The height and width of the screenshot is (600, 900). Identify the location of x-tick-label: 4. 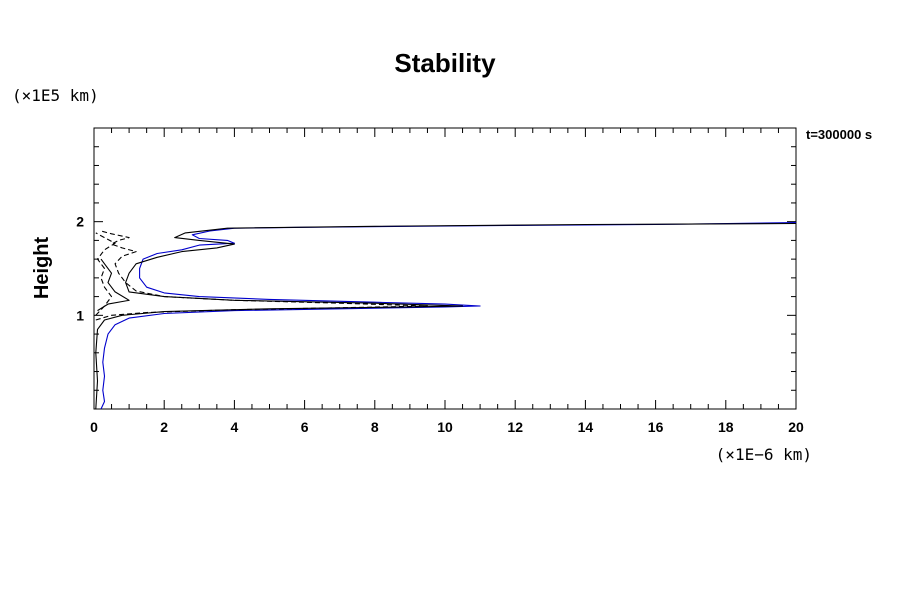
(235, 427).